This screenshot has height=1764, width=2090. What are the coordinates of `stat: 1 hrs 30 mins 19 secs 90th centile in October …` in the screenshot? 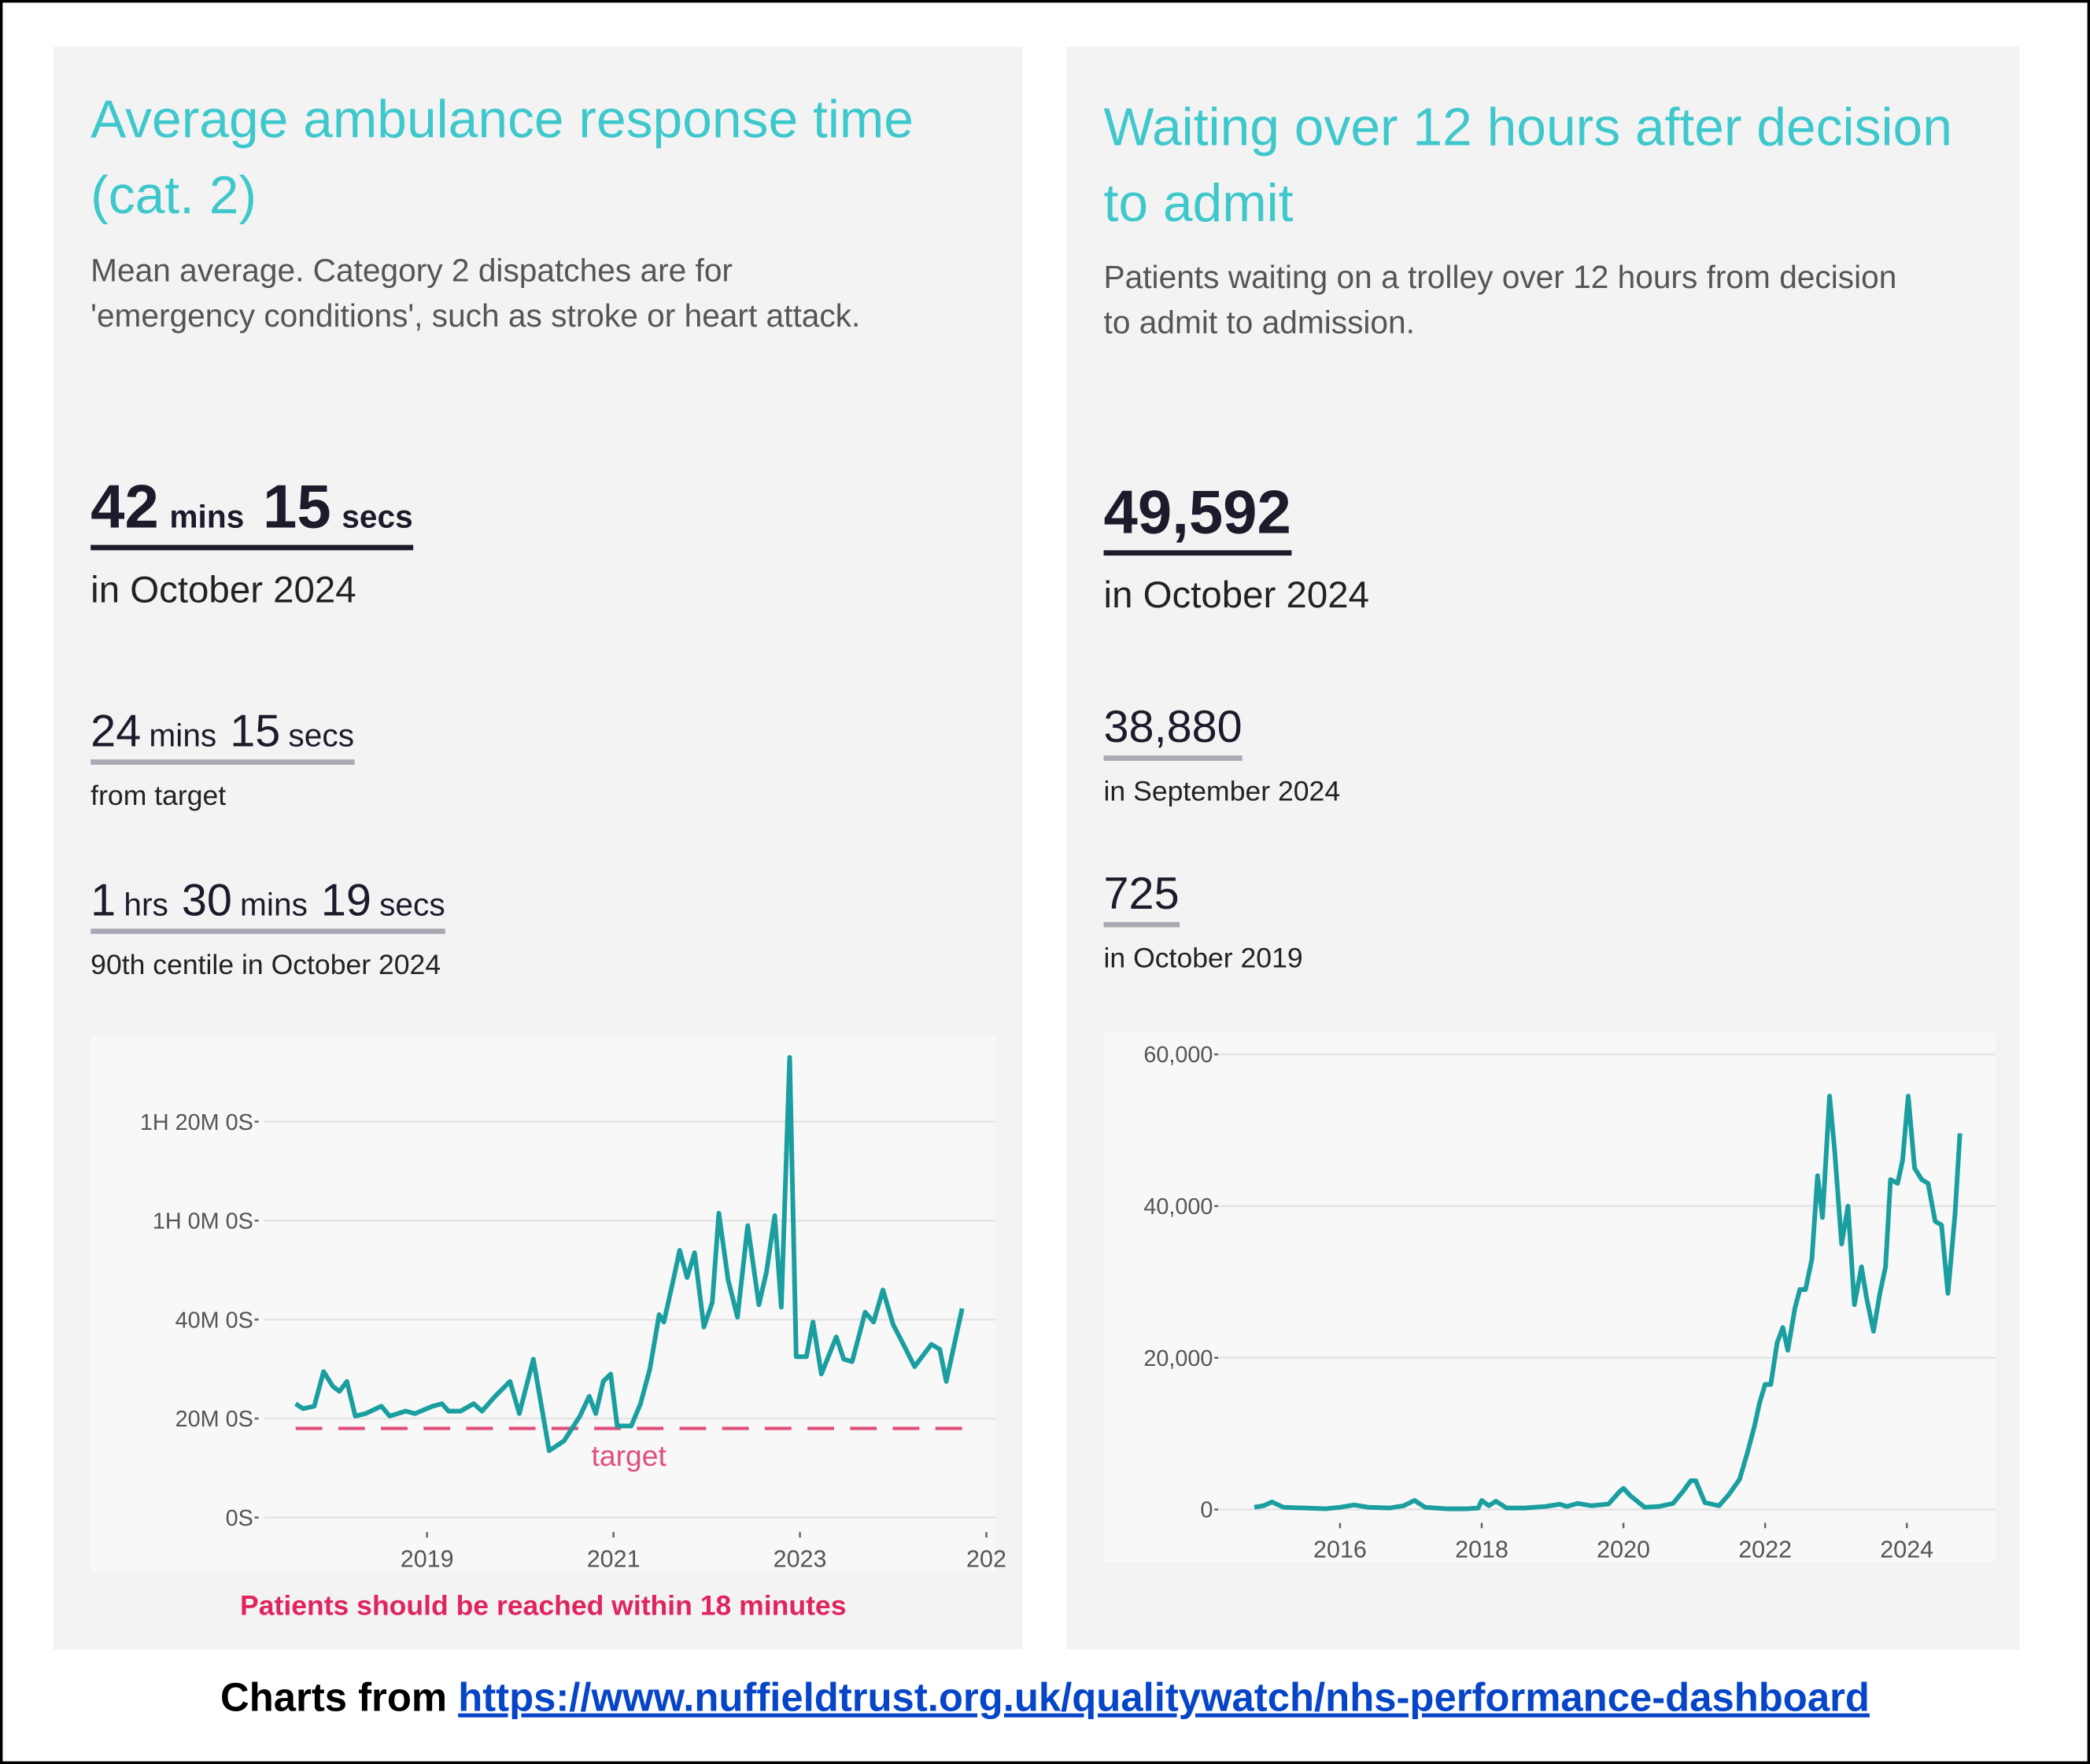 It's located at (267, 929).